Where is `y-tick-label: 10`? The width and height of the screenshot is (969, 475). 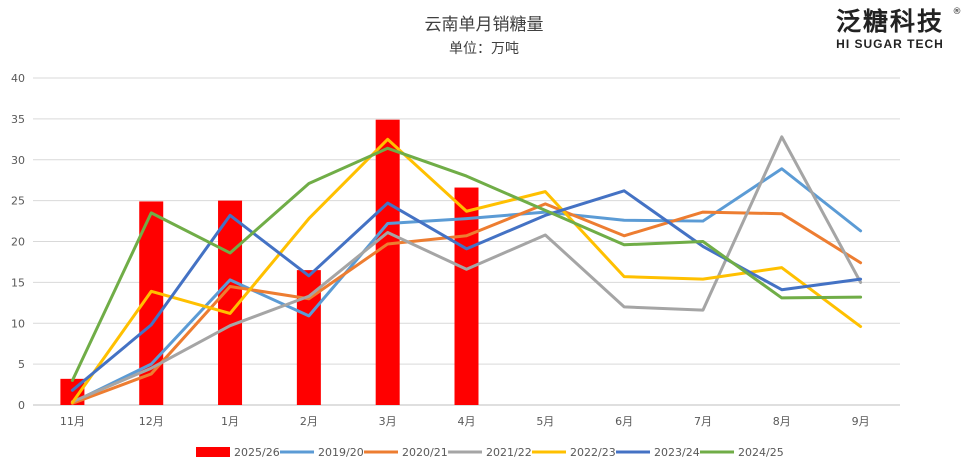 y-tick-label: 10 is located at coordinates (18, 323).